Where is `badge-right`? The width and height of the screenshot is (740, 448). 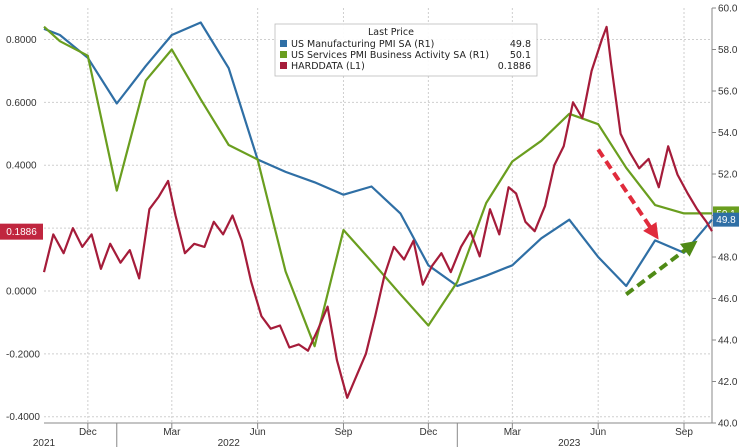 badge-right is located at coordinates (726, 219).